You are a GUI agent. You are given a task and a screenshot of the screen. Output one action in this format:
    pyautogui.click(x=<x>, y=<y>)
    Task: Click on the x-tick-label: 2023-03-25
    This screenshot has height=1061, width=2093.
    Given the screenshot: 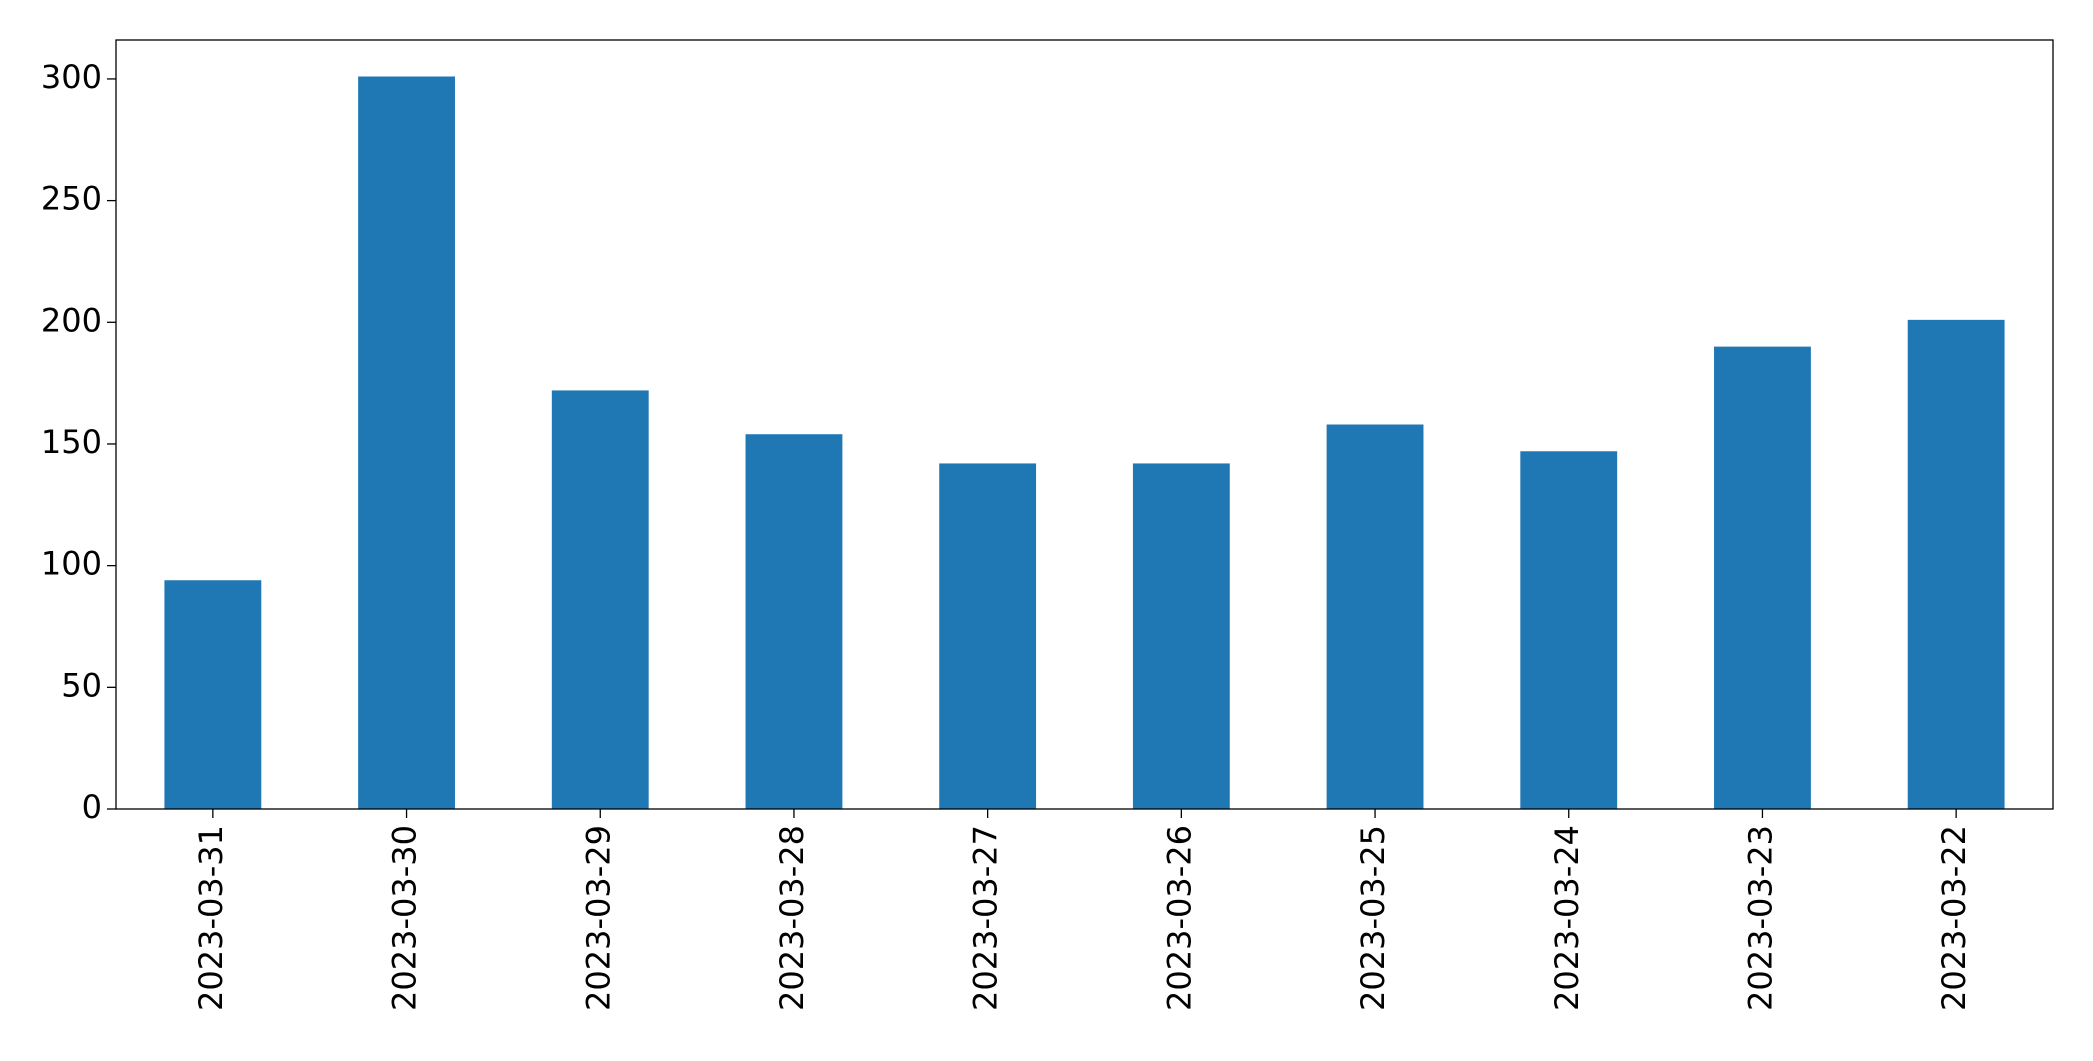 What is the action you would take?
    pyautogui.click(x=1373, y=918)
    